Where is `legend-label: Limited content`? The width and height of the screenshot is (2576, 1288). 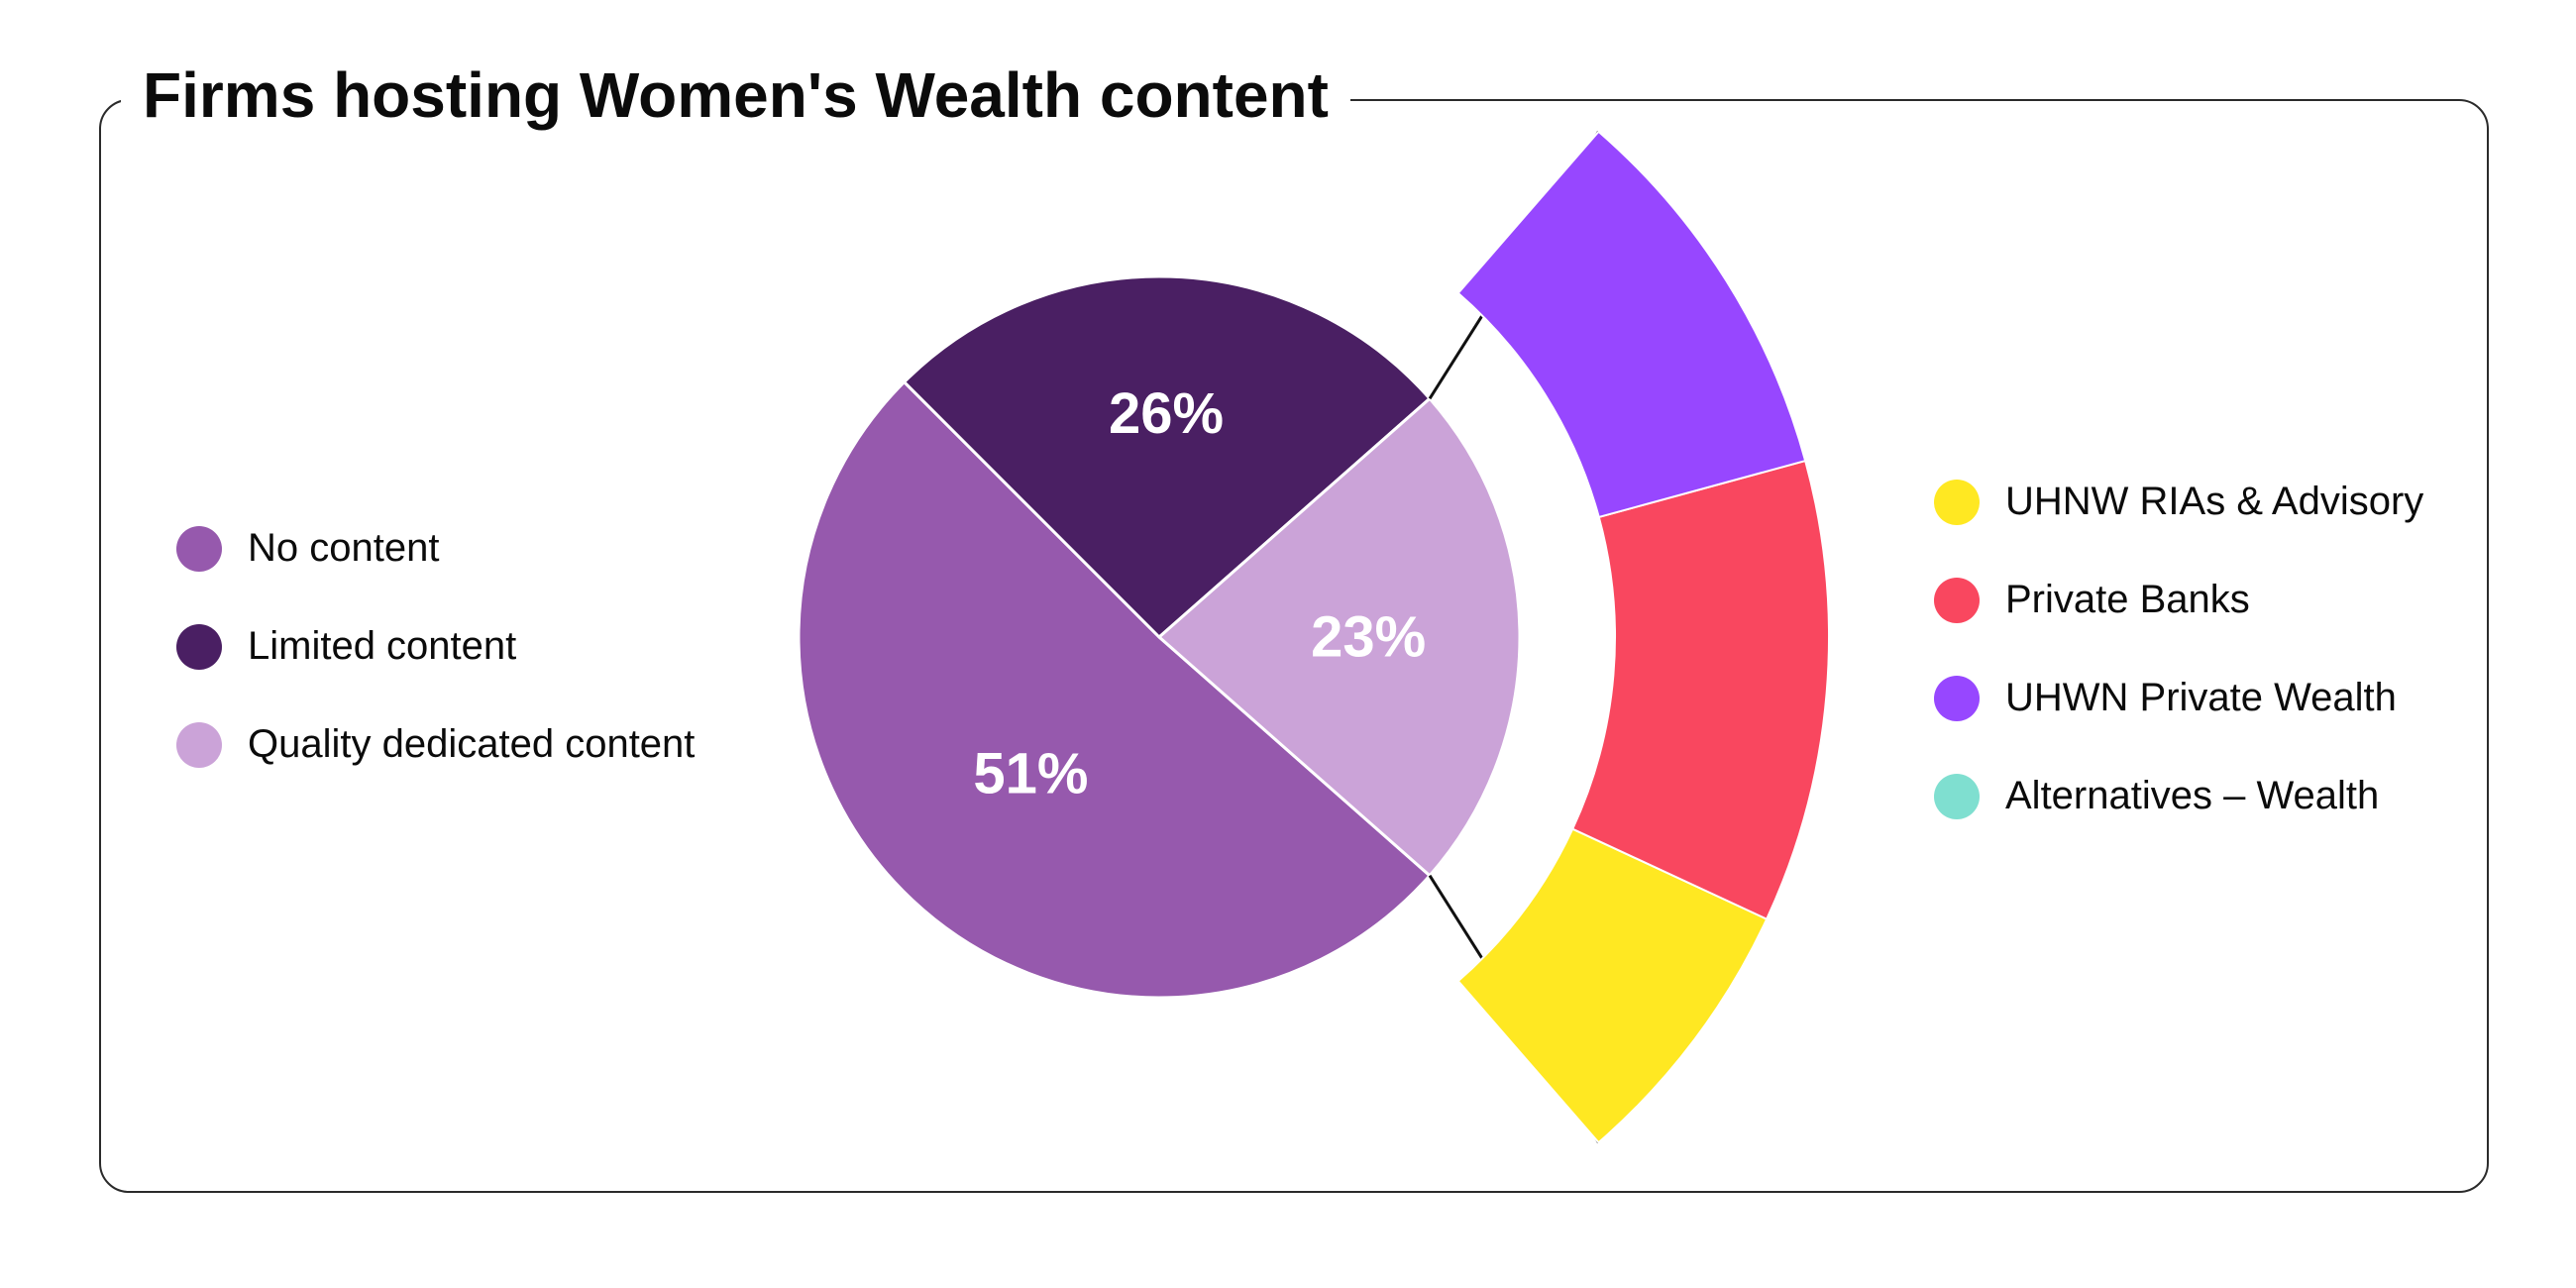
legend-label: Limited content is located at coordinates (382, 646).